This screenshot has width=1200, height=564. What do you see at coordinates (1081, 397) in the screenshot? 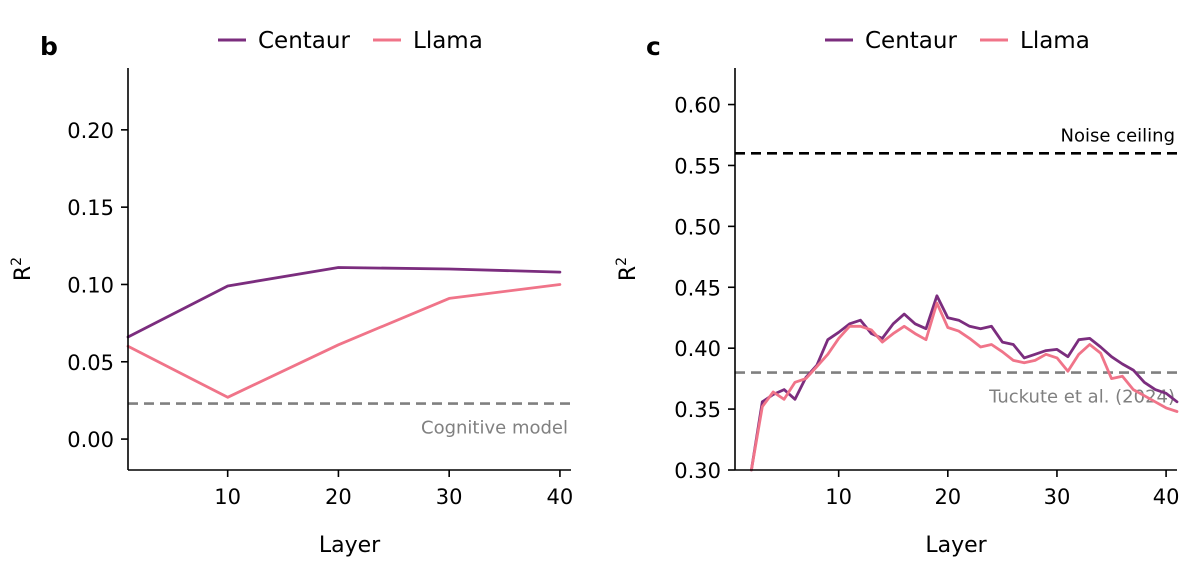
I see `reference-label: Tuckute et al. (2024)` at bounding box center [1081, 397].